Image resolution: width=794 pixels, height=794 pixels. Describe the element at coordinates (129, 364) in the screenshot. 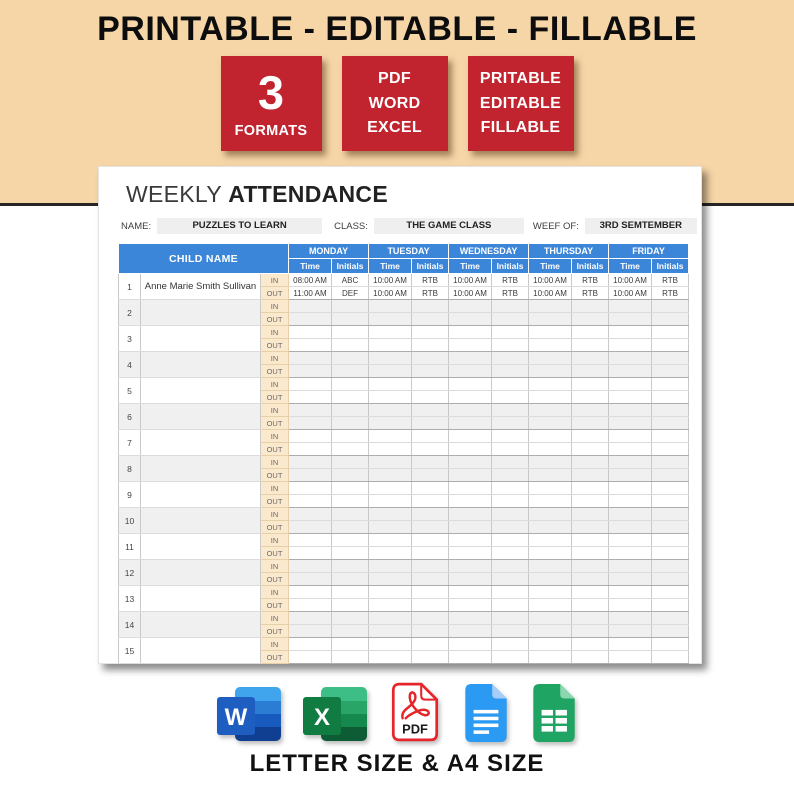

I see `row-number-cell: 4` at that location.